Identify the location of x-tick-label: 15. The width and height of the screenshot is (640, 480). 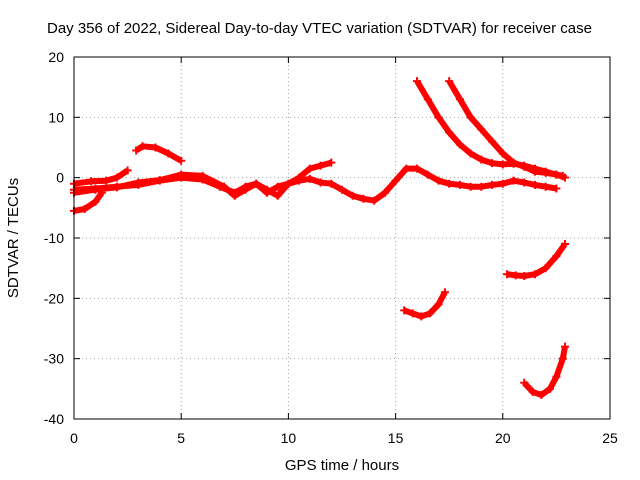
(396, 438).